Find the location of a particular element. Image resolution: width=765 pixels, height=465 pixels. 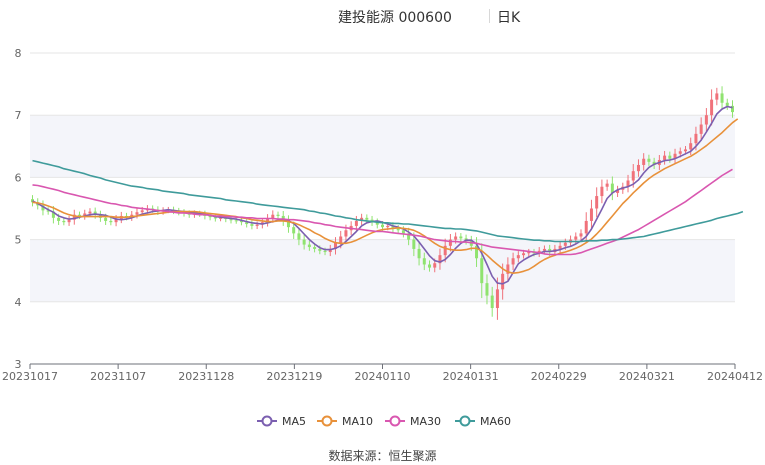

legend-item-ma5: MA5 is located at coordinates (281, 421).